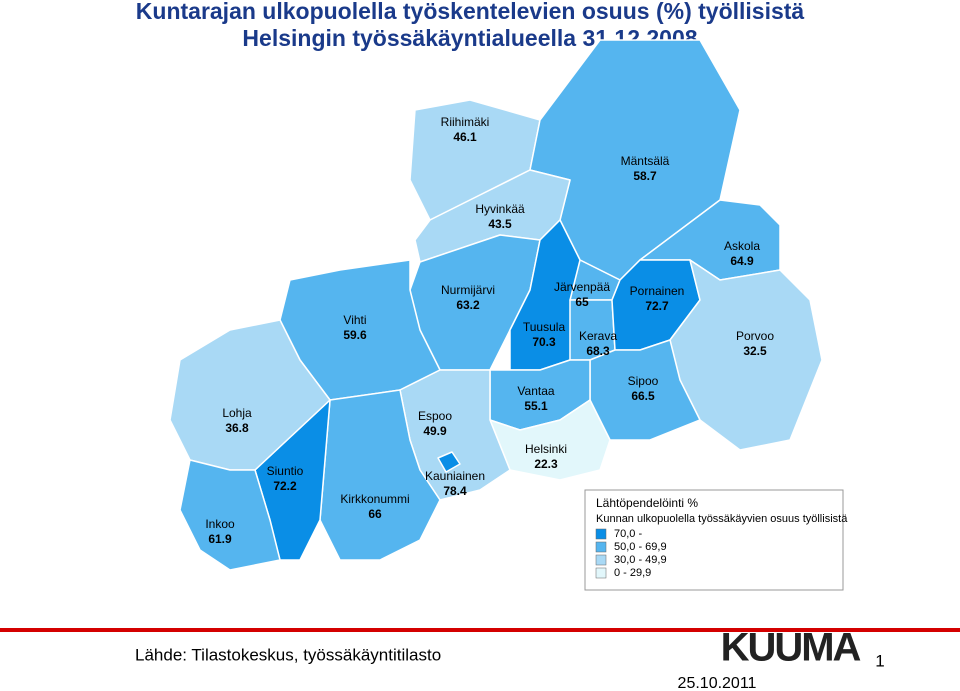 The image size is (960, 691). I want to click on page-number: 1, so click(879, 660).